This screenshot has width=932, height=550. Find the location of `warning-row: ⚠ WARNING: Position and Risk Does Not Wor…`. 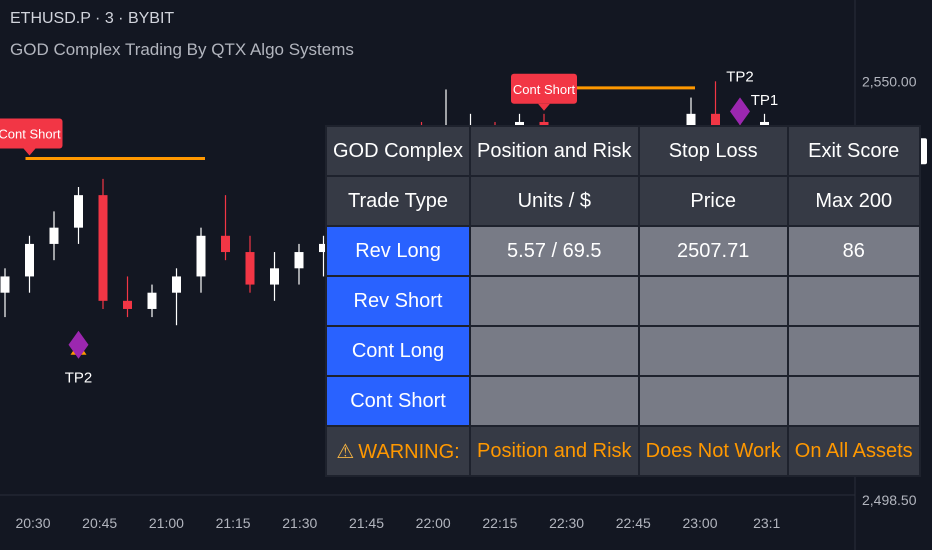

warning-row: ⚠ WARNING: Position and Risk Does Not Wor… is located at coordinates (623, 451).